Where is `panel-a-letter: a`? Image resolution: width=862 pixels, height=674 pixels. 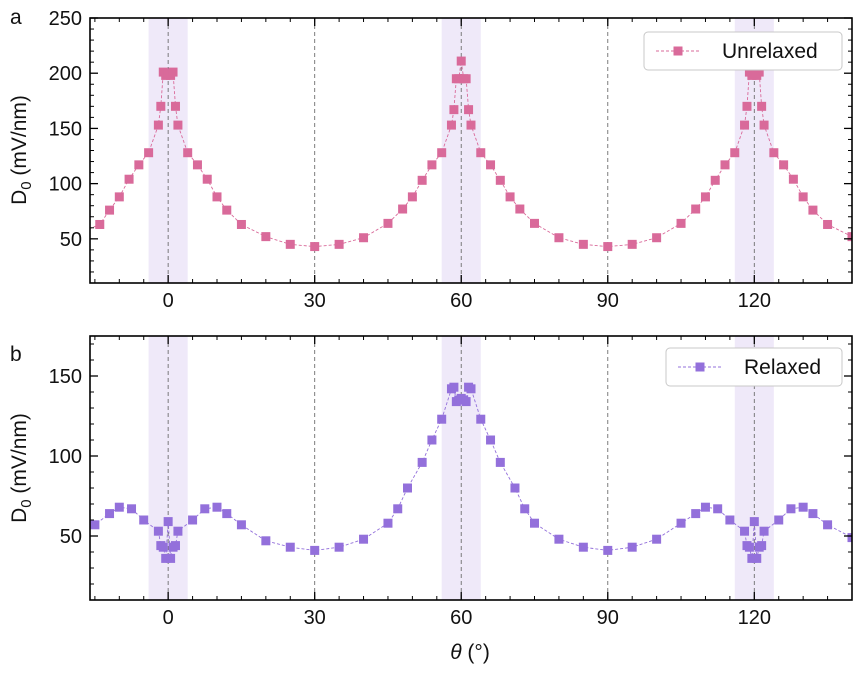 panel-a-letter: a is located at coordinates (16, 17).